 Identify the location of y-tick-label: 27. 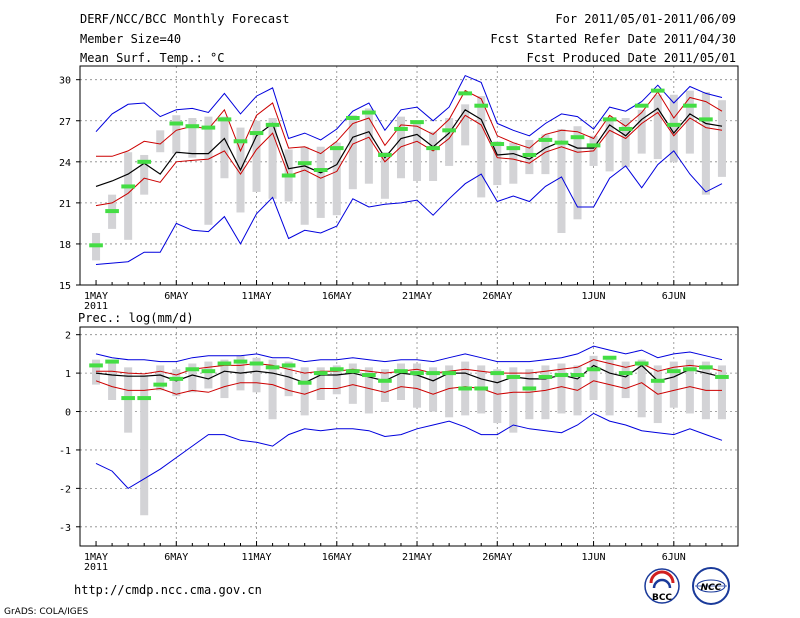
(65, 122).